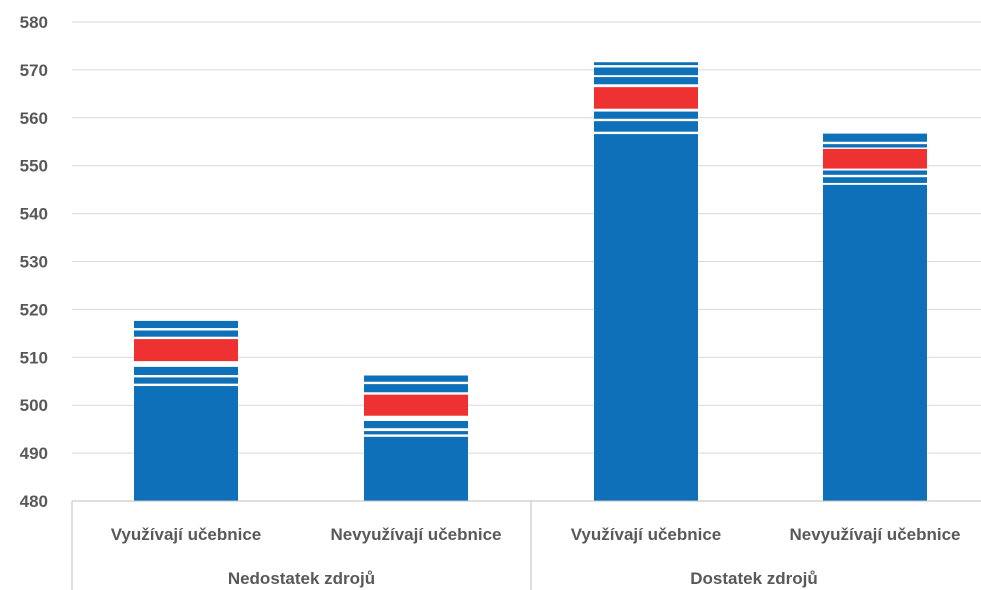 The image size is (981, 590). I want to click on y-tick-label: 560, so click(34, 118).